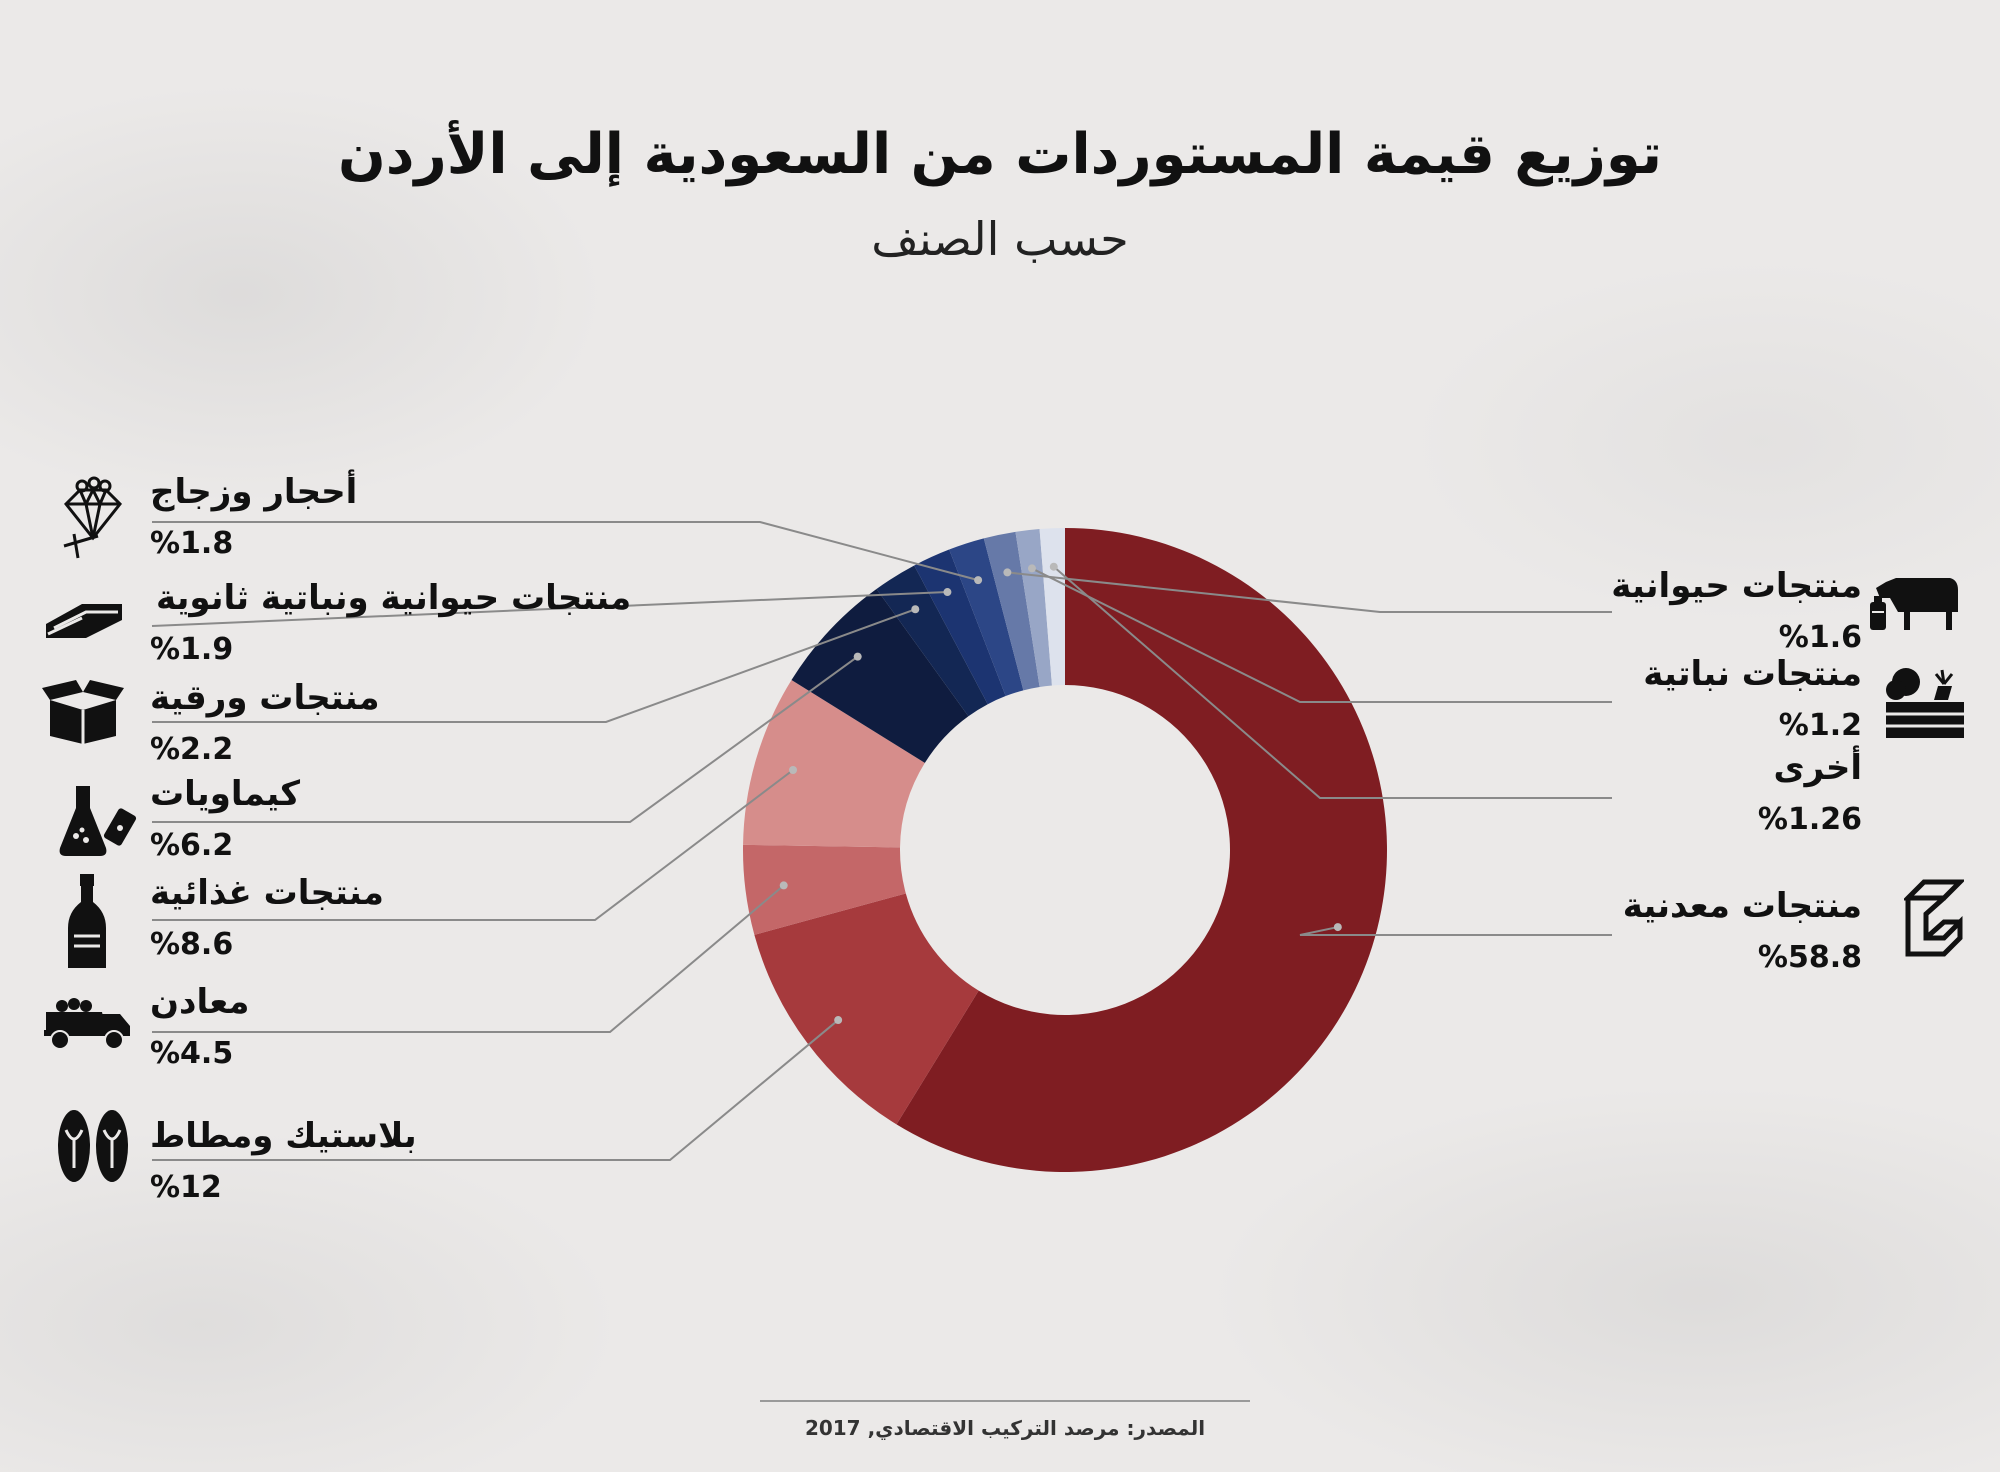  I want to click on slice-other, so click(1052, 607).